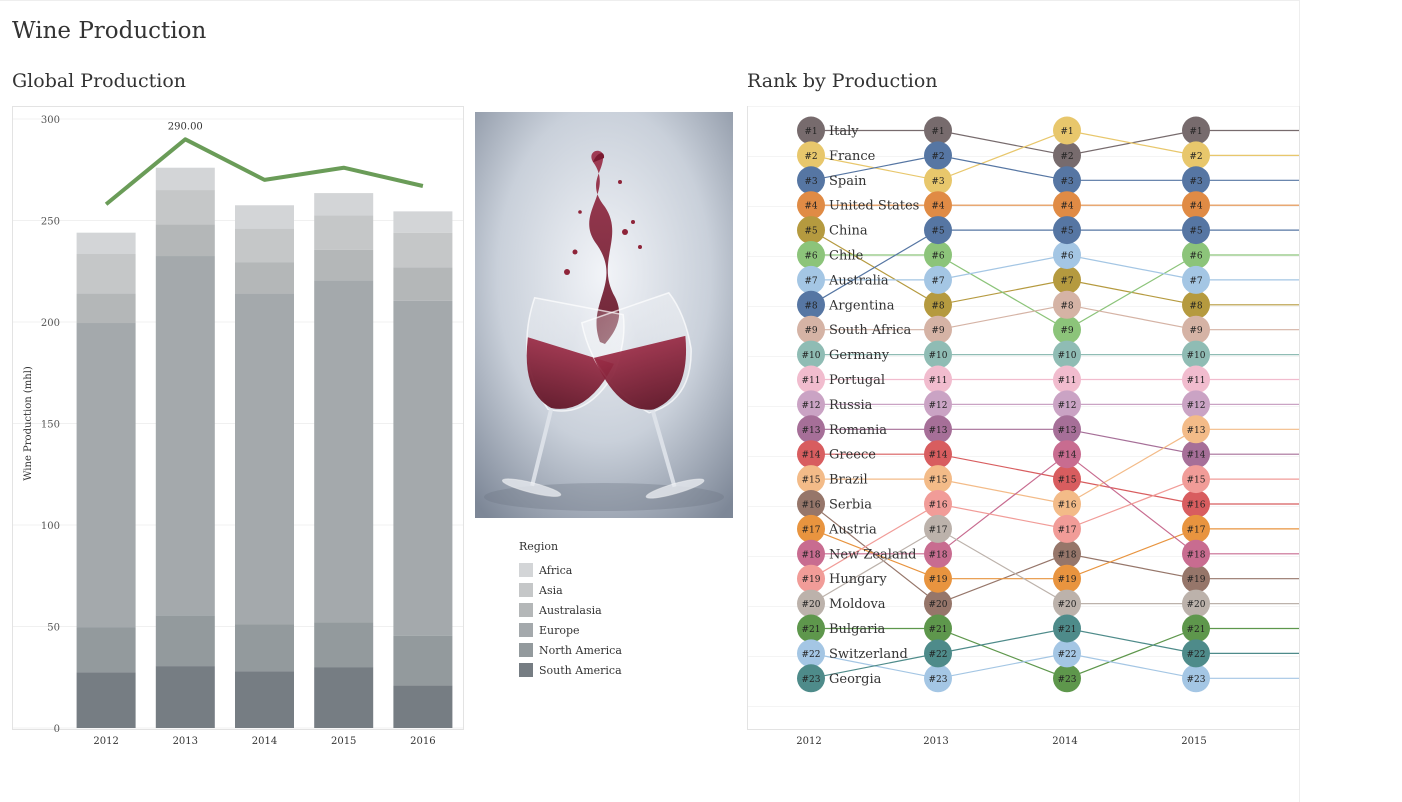  I want to click on rank-line-georgia, so click(1003, 653).